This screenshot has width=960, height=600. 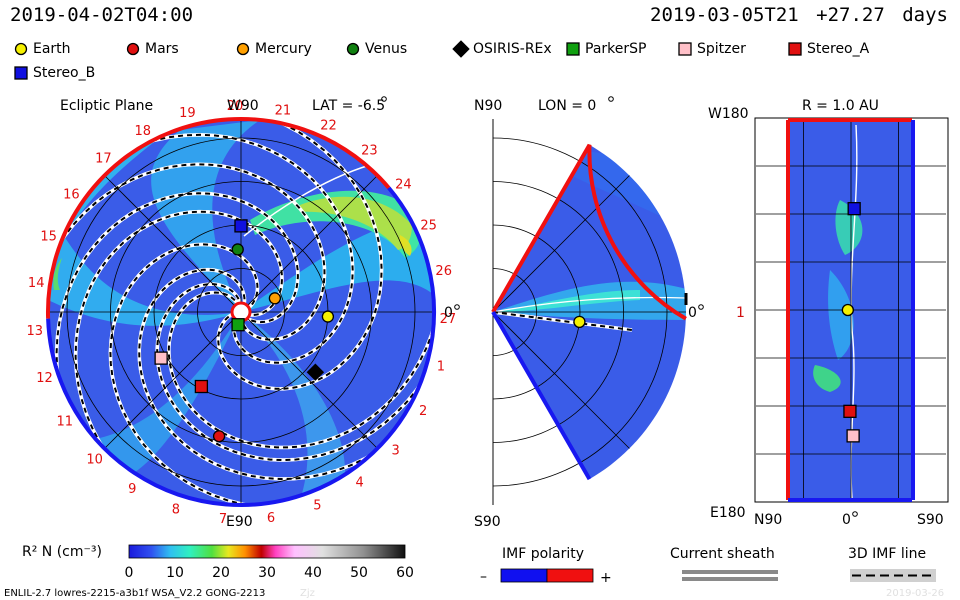 I want to click on density-colorbar: R² N (cm⁻³) 0 10 20 30 40 50 60, so click(x=218, y=562).